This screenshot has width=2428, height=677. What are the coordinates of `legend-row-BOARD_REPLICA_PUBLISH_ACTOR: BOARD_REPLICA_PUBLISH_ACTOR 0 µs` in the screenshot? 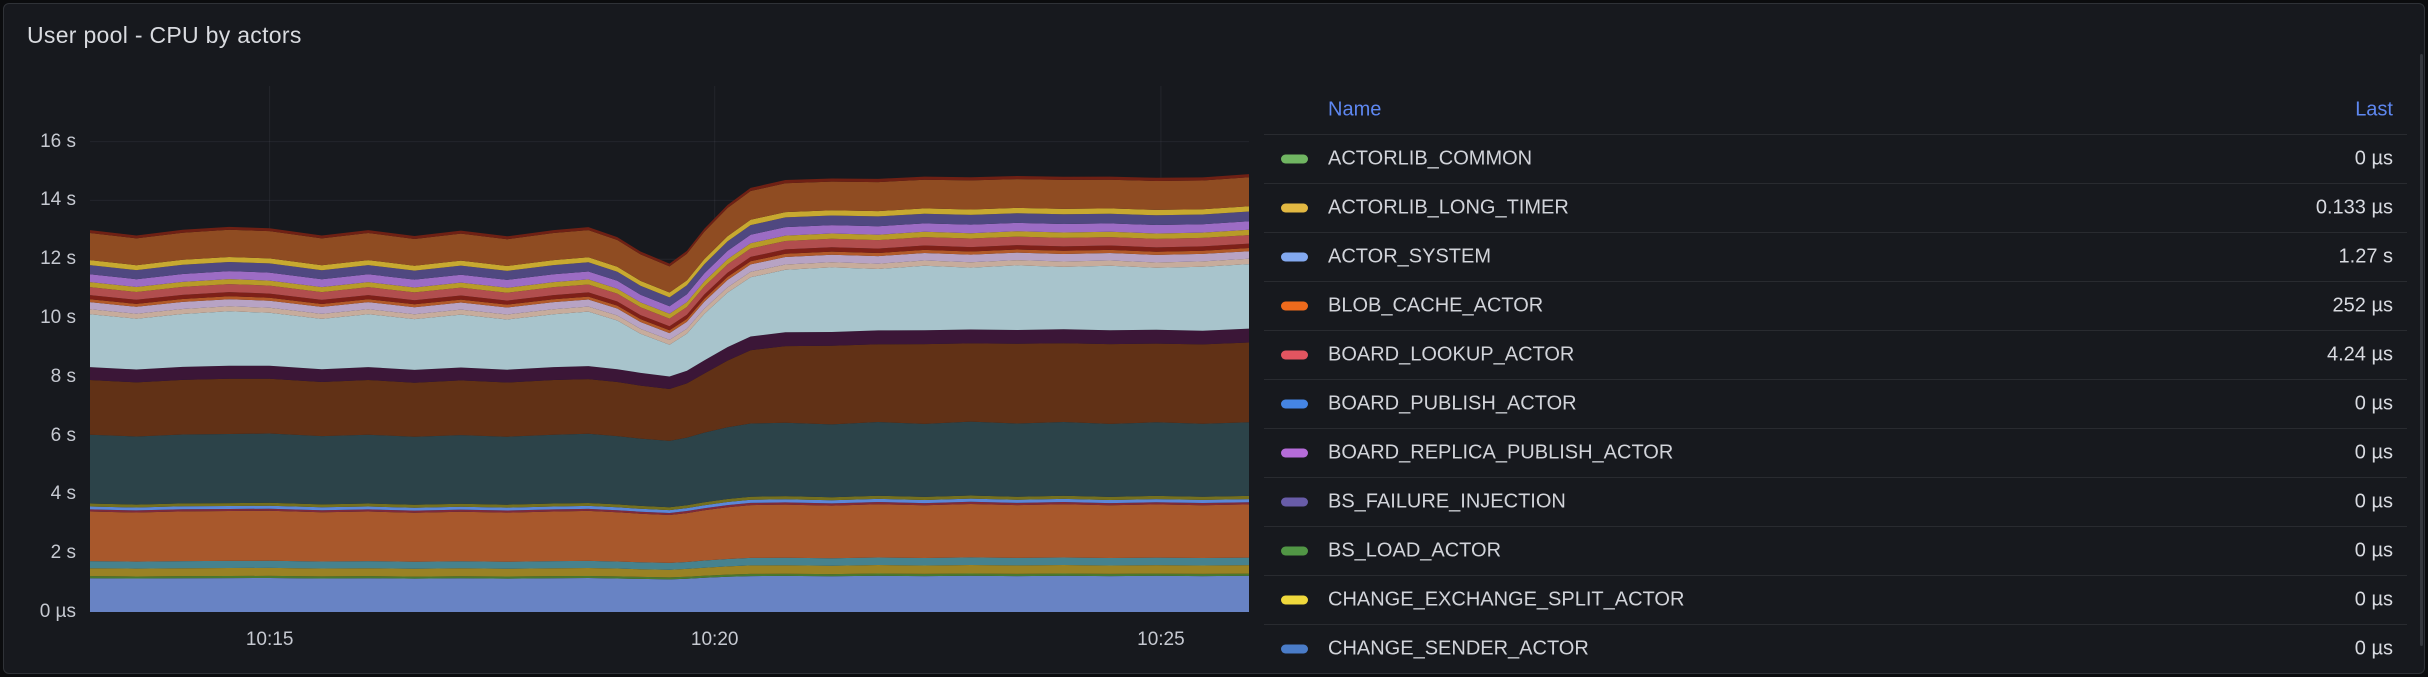 It's located at (1835, 452).